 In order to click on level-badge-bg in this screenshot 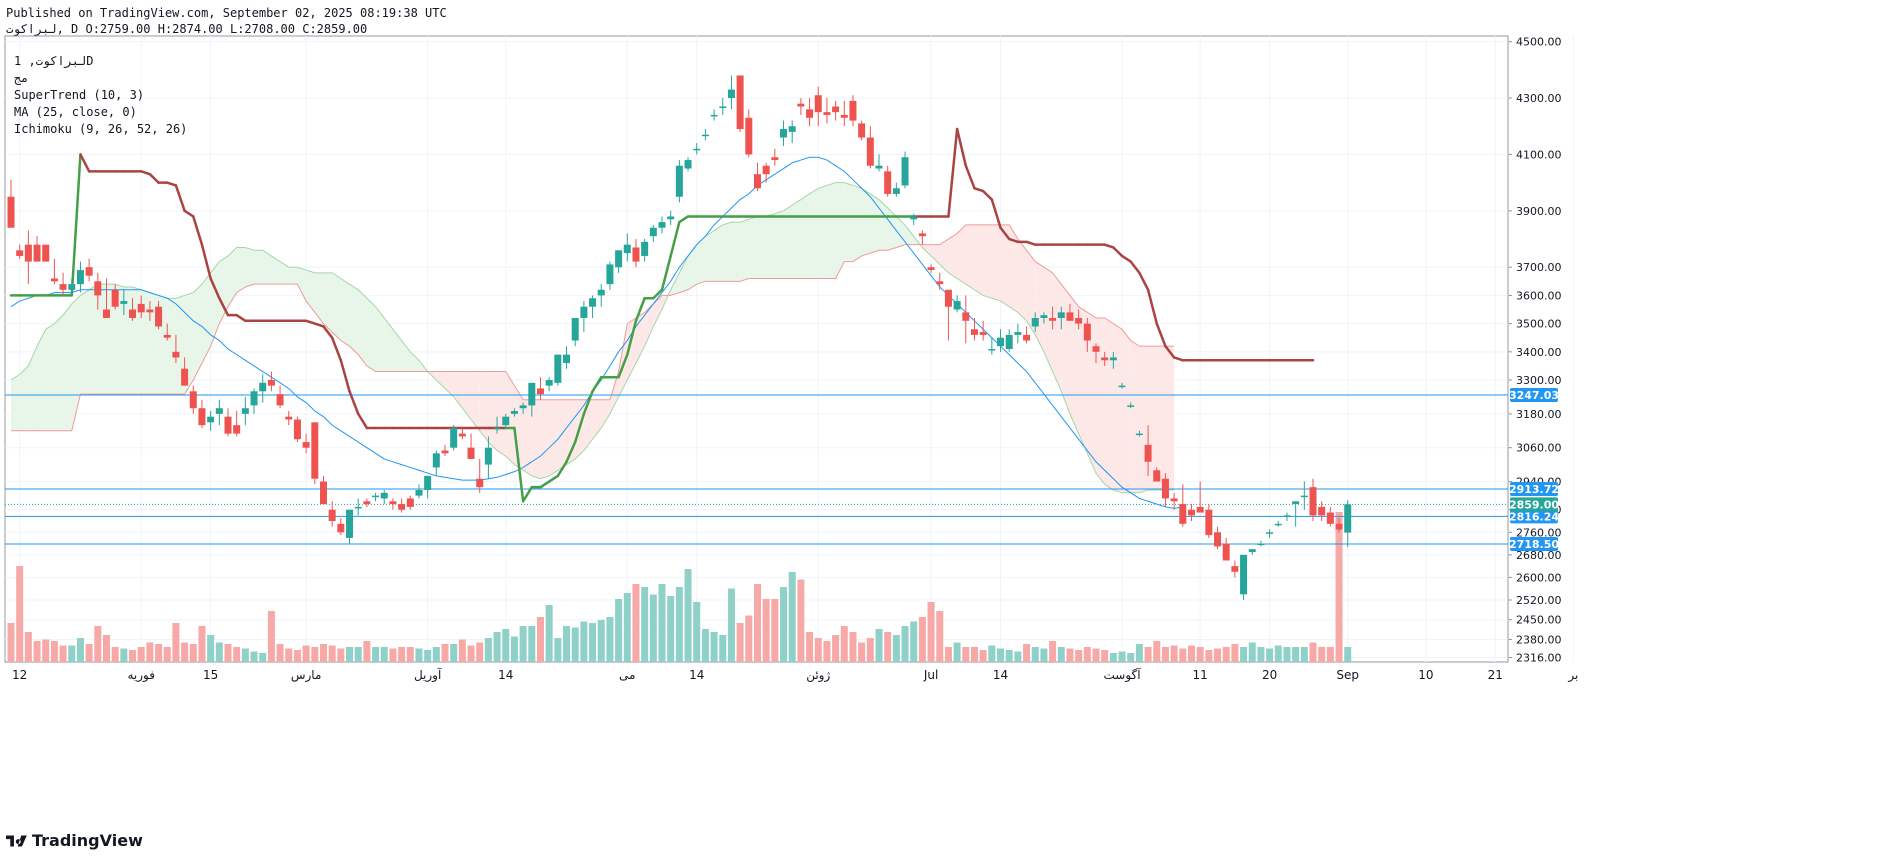, I will do `click(1534, 394)`.